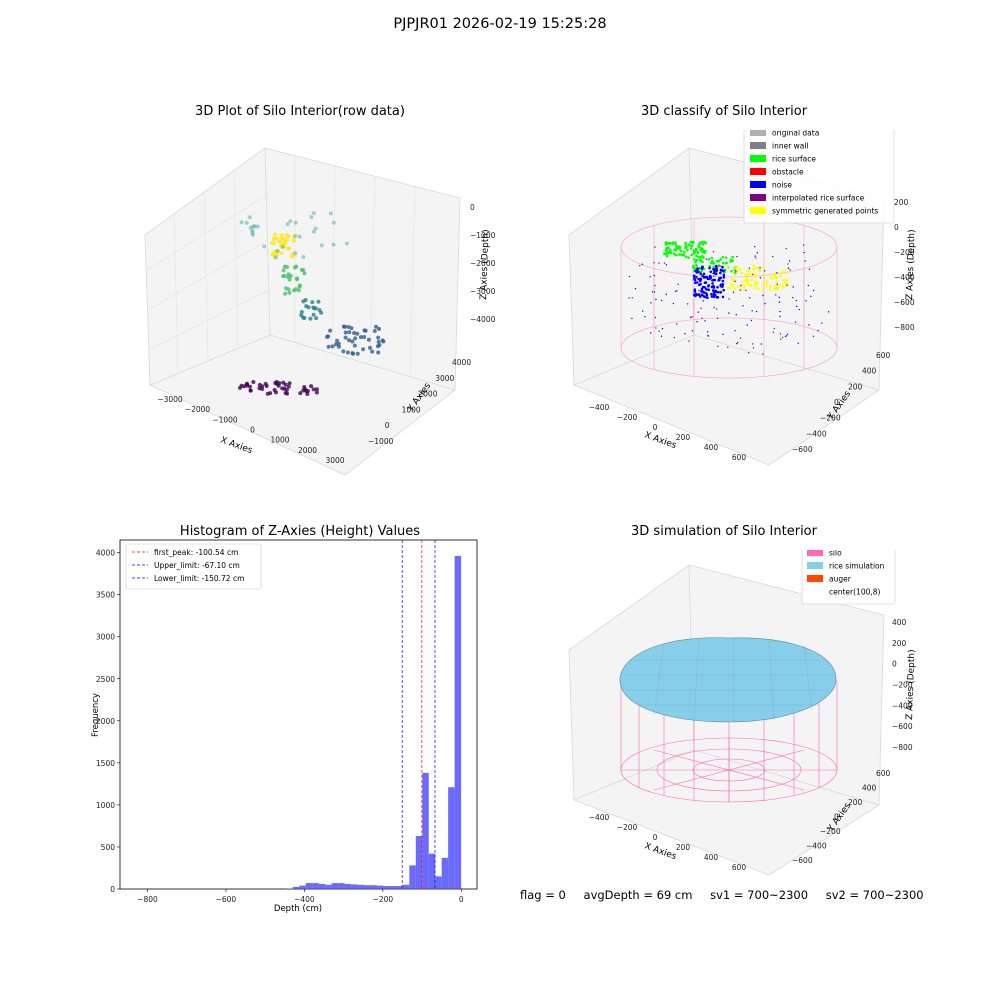  I want to click on simulation-y-tick-label: 0, so click(836, 817).